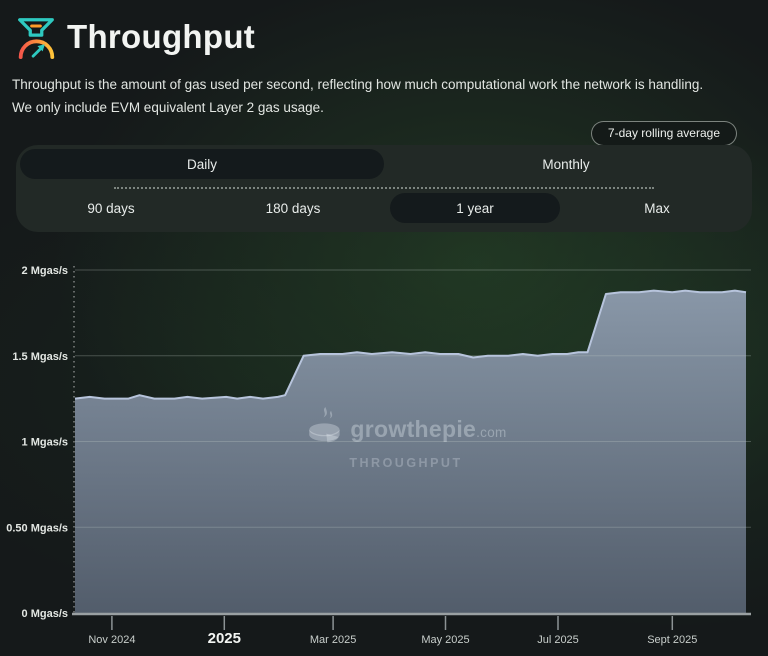  What do you see at coordinates (384, 208) in the screenshot?
I see `timerange-toggle: 90 days 180 days 1 year Max` at bounding box center [384, 208].